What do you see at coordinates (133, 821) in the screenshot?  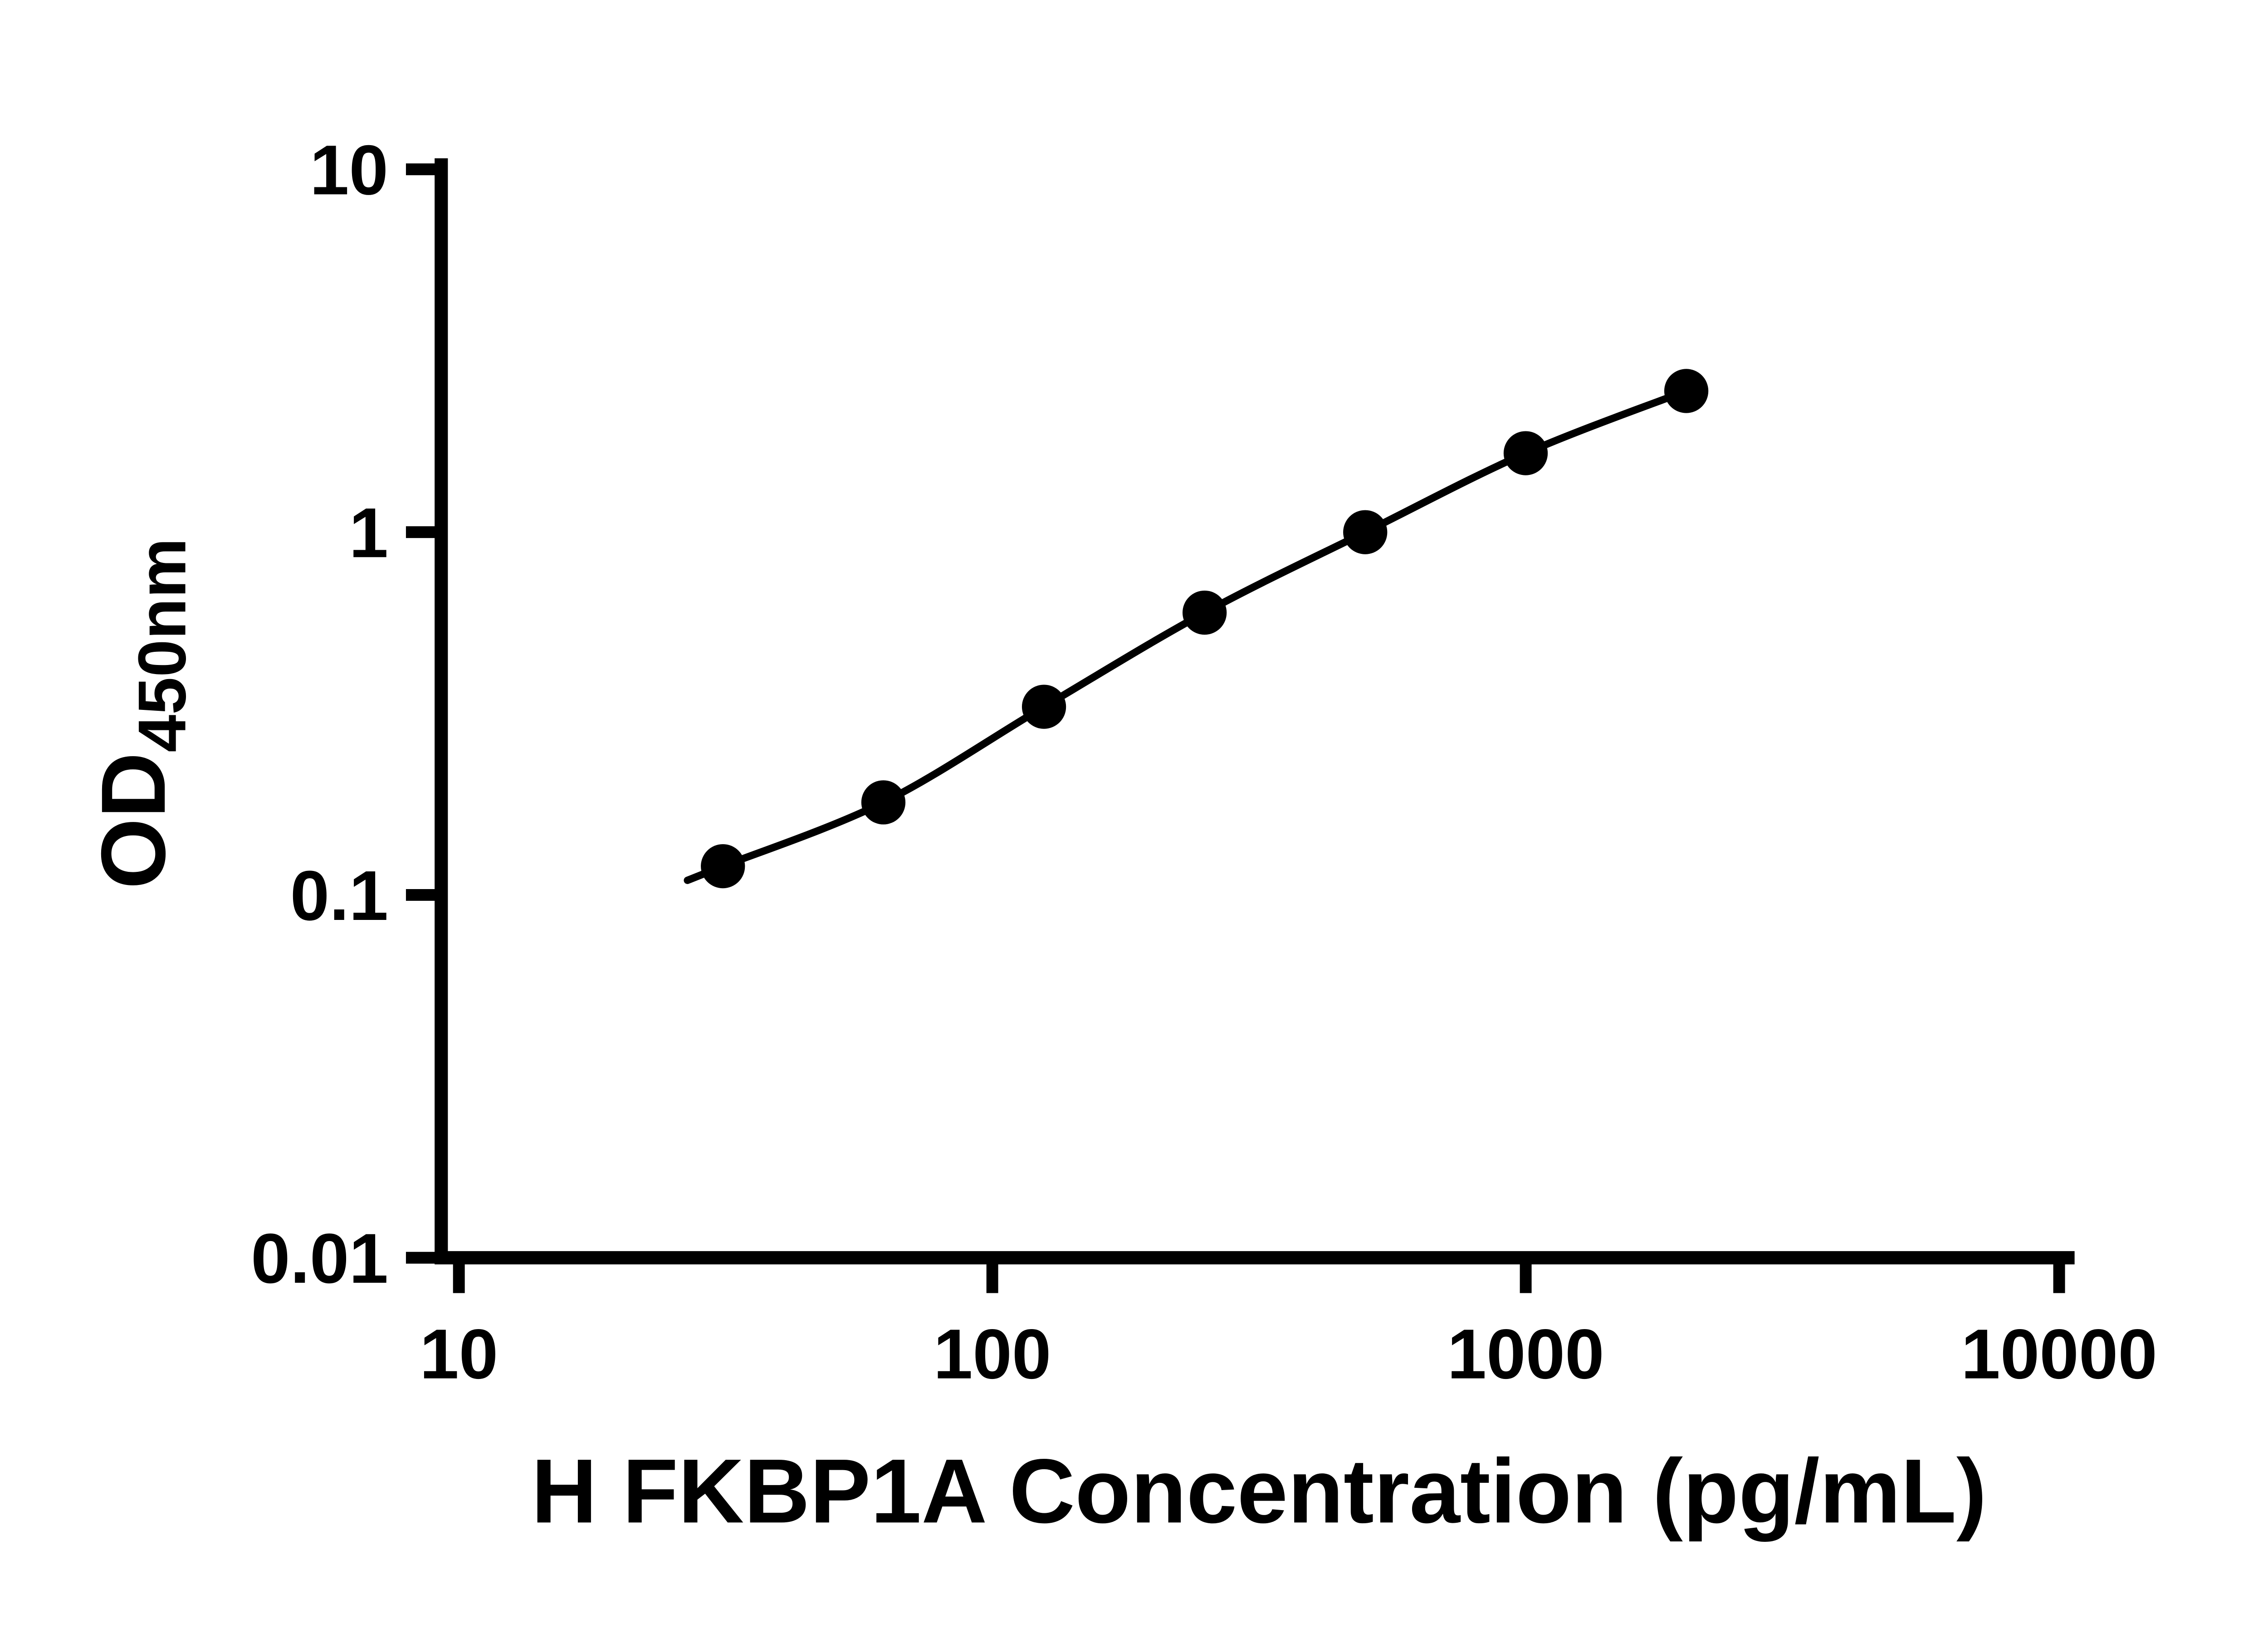 I see `y-axis-title-main: OD` at bounding box center [133, 821].